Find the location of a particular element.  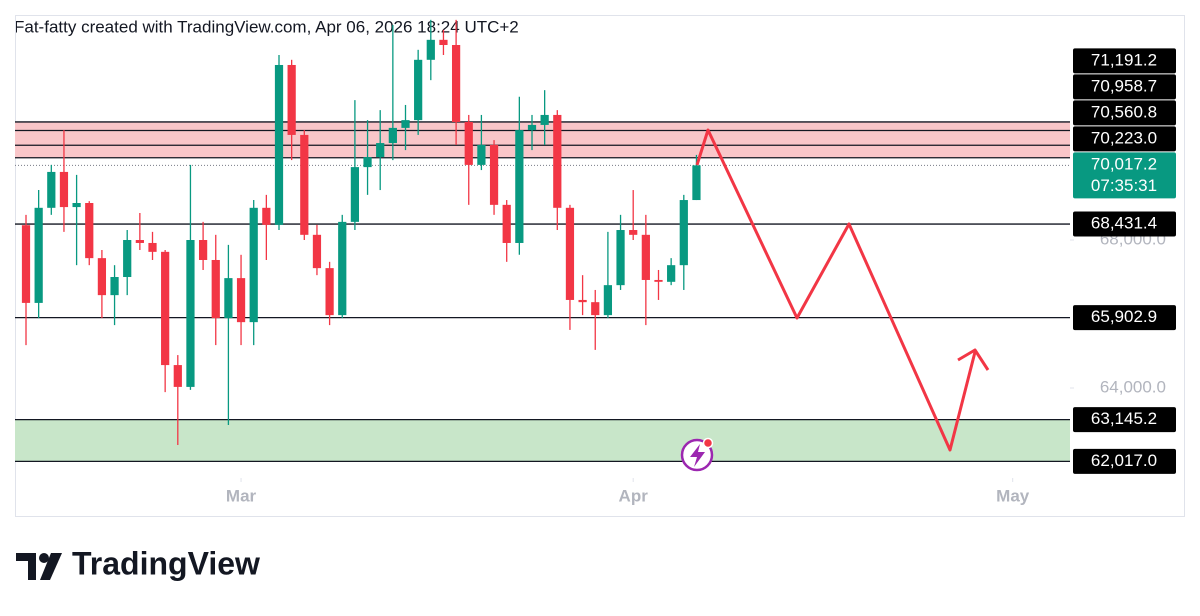

countdown-label: 07:35:31 is located at coordinates (1124, 185).